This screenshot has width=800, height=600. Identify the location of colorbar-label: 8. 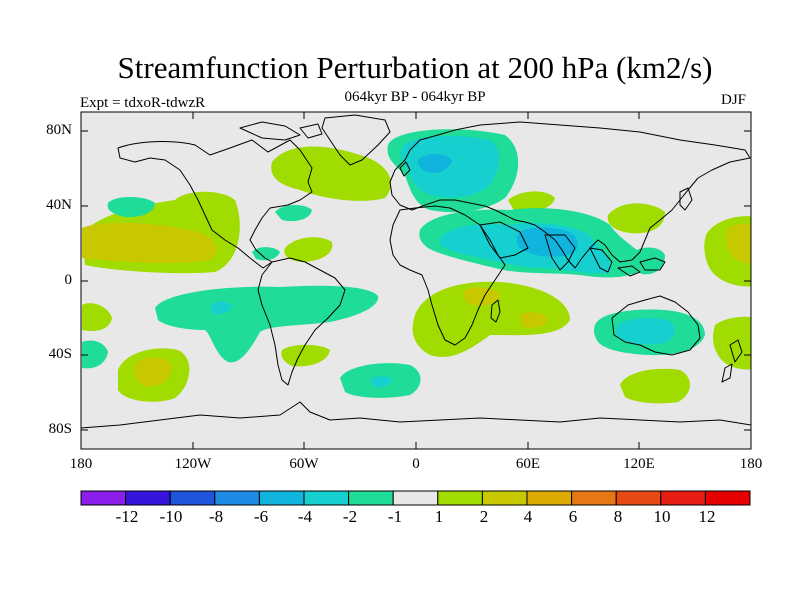
(618, 516).